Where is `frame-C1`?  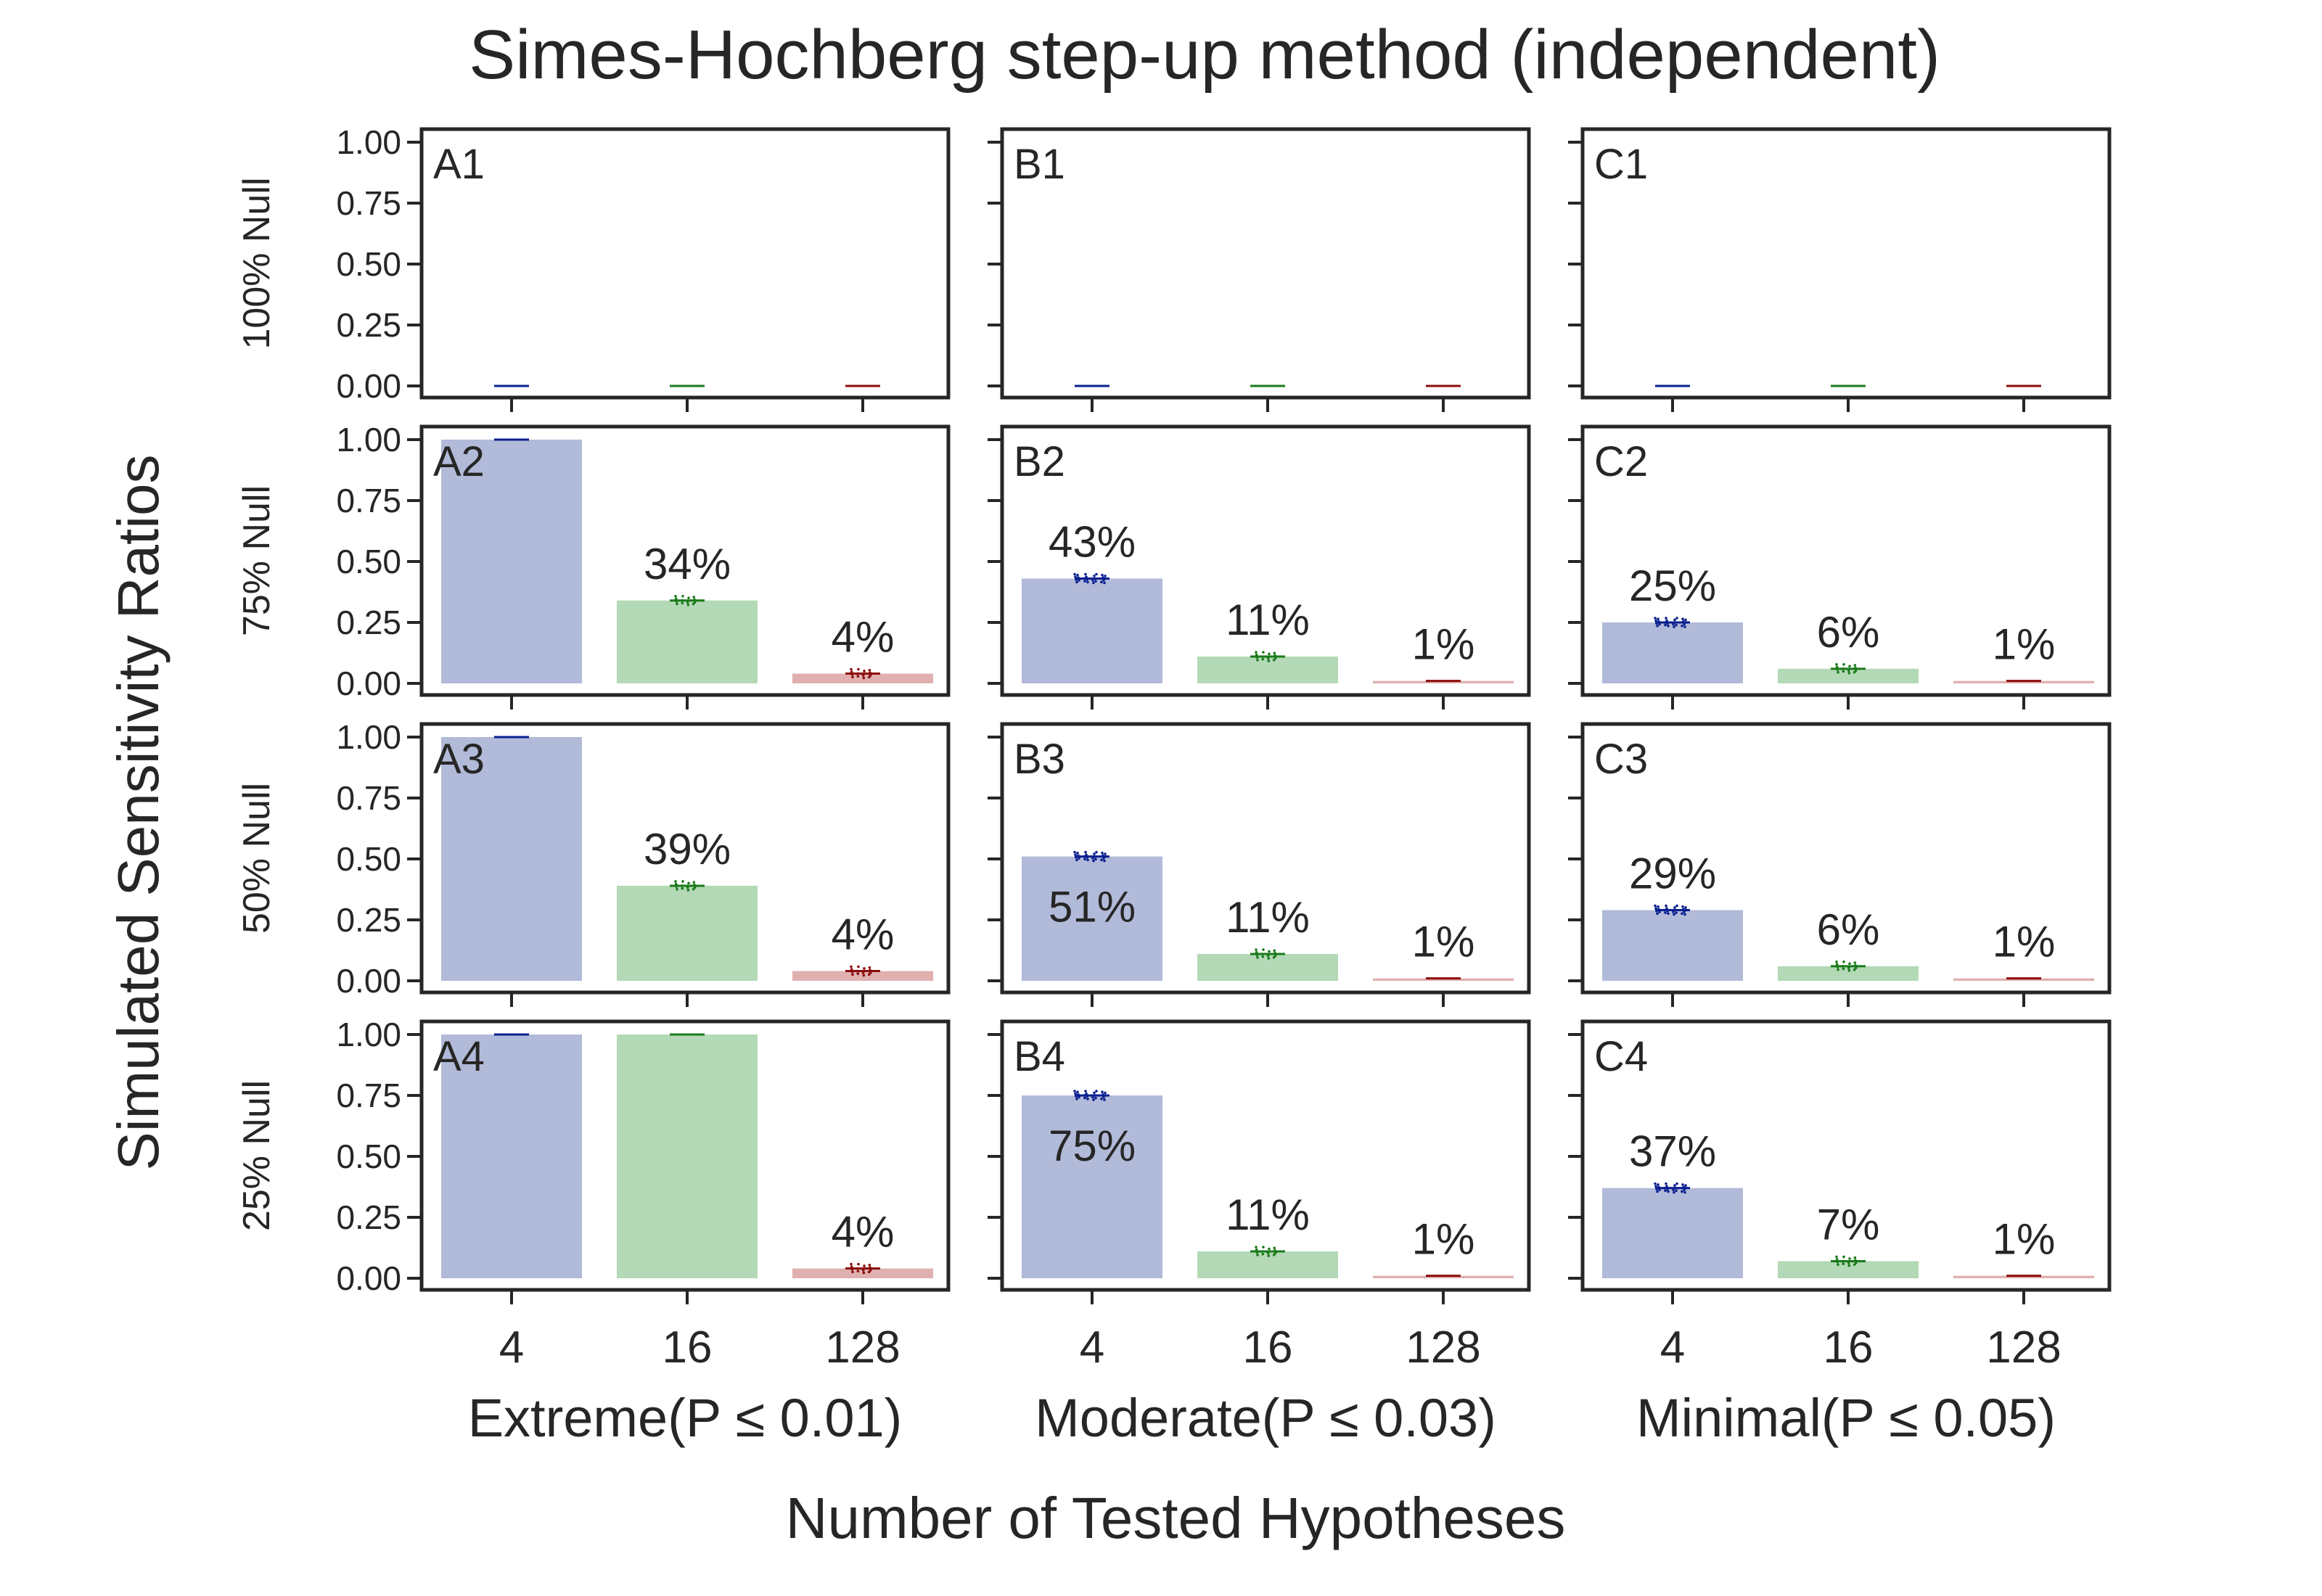 frame-C1 is located at coordinates (1846, 263).